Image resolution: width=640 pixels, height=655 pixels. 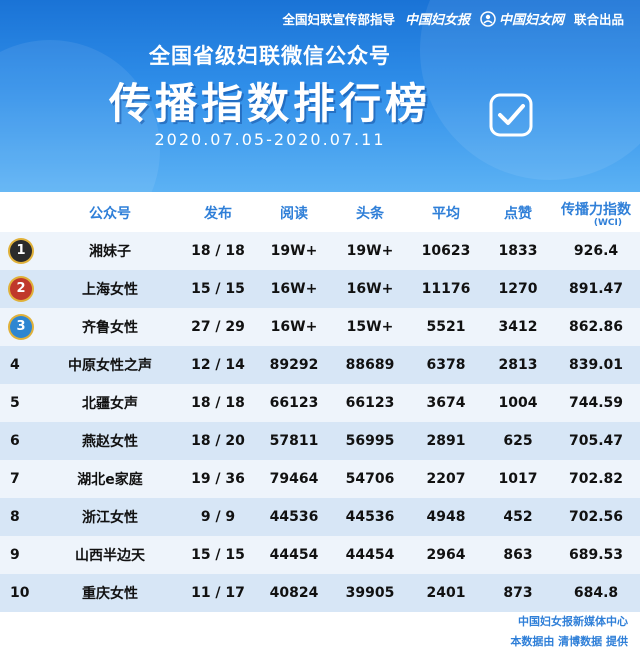 I want to click on average-cell: 2207, so click(x=446, y=479).